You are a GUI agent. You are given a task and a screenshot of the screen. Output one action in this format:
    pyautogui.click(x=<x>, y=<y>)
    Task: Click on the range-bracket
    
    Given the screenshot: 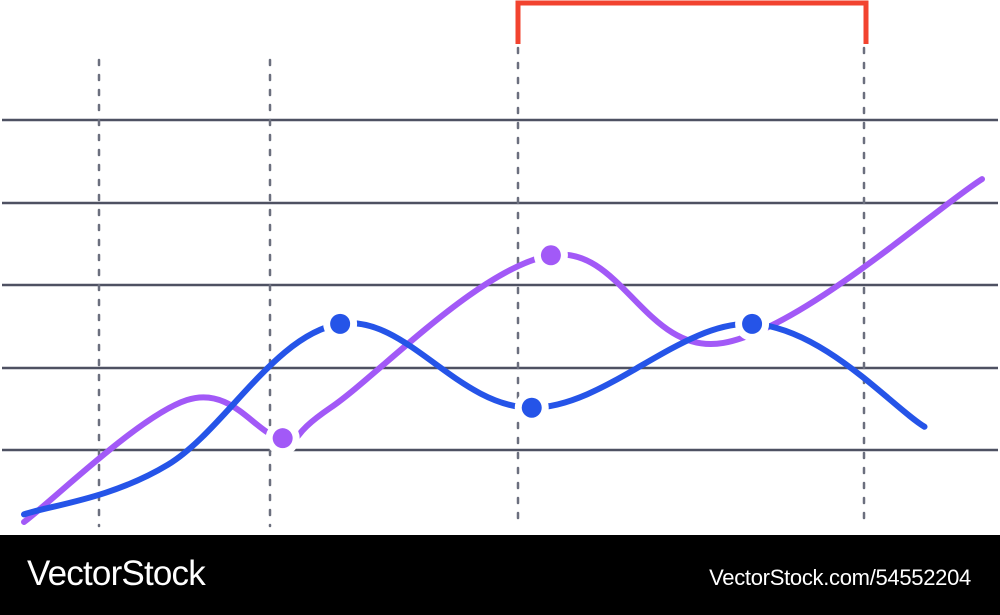 What is the action you would take?
    pyautogui.click(x=692, y=22)
    